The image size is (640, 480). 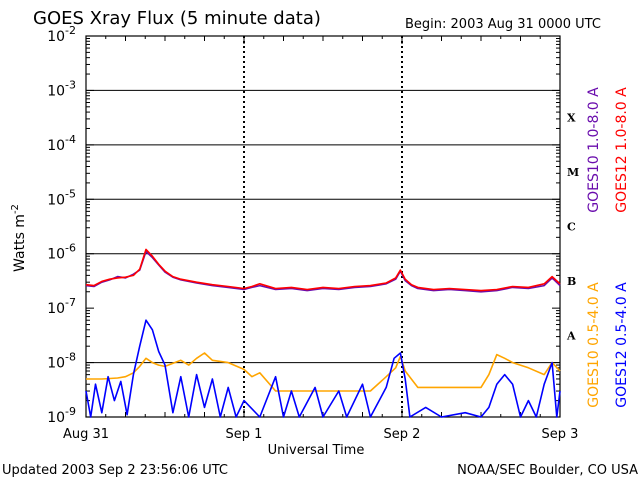 I want to click on y-tick-label: 10⁻⁹, so click(x=61, y=415).